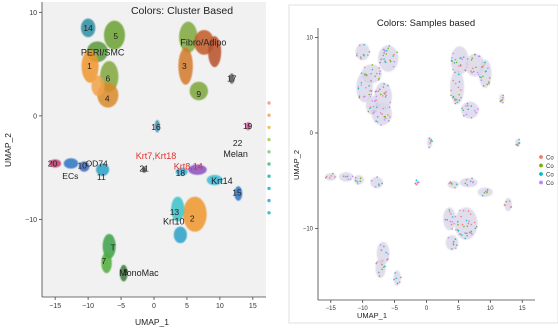 This screenshot has width=558, height=333. Describe the element at coordinates (108, 79) in the screenshot. I see `cluster-label: 6` at that location.